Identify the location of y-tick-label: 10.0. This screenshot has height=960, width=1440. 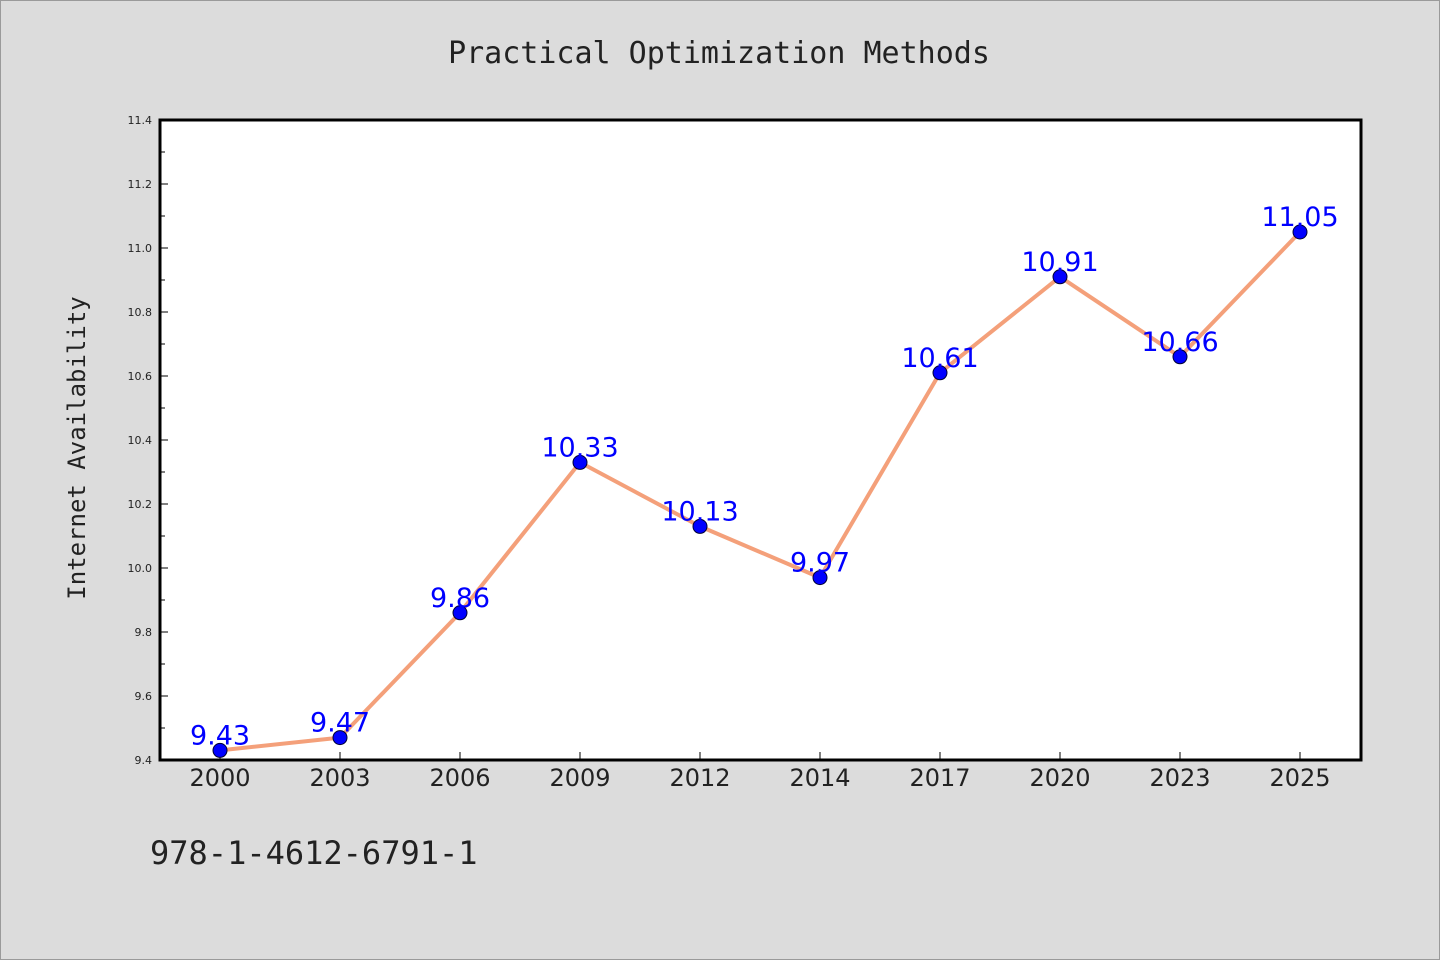
(140, 568).